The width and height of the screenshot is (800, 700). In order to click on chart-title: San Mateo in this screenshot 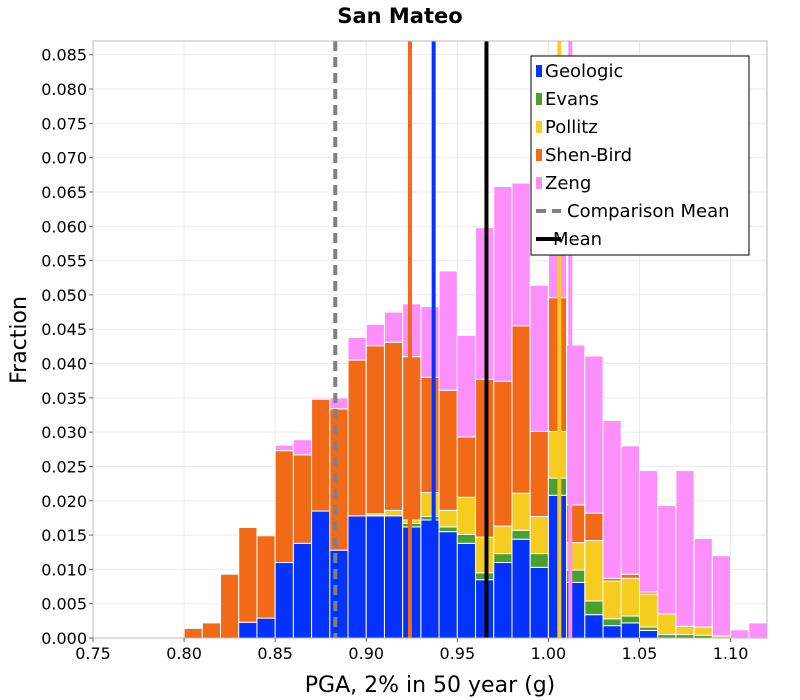, I will do `click(399, 16)`.